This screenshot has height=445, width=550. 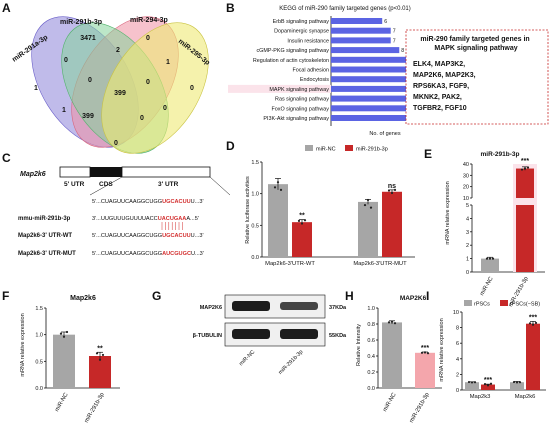 I want to click on kegg-category-label: ErbB signaling pathway, so click(x=301, y=22).